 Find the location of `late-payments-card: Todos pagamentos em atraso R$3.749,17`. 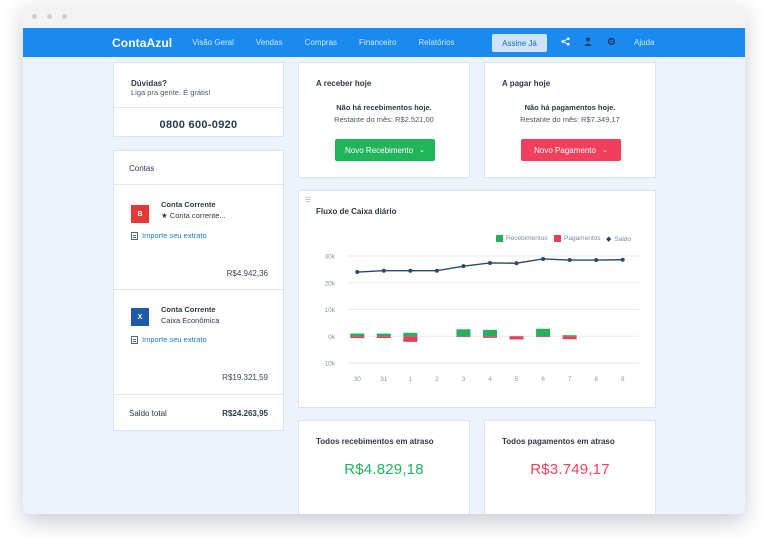

late-payments-card: Todos pagamentos em atraso R$3.749,17 is located at coordinates (570, 467).